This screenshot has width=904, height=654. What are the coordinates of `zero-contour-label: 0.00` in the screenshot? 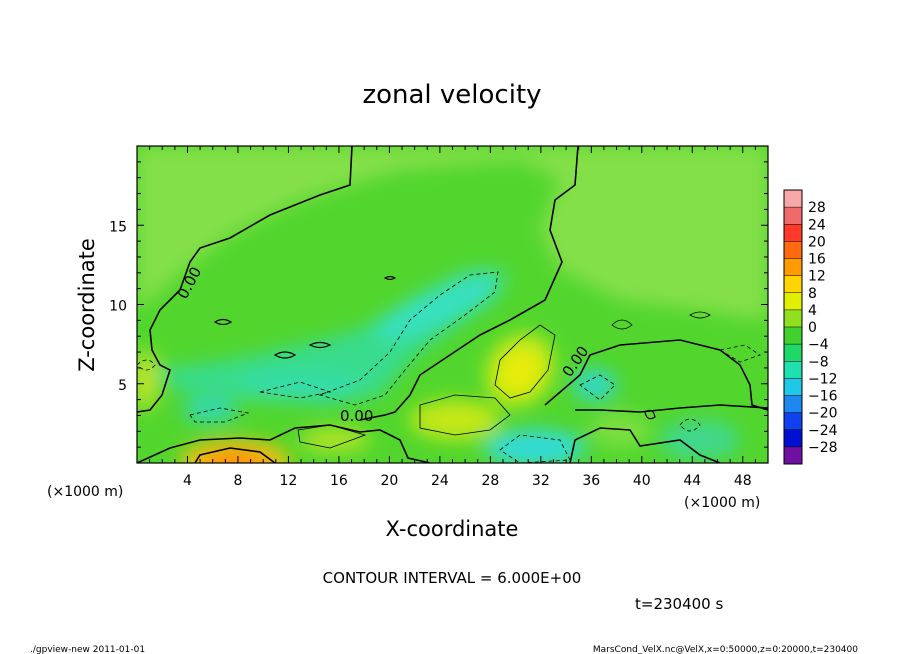 It's located at (356, 416).